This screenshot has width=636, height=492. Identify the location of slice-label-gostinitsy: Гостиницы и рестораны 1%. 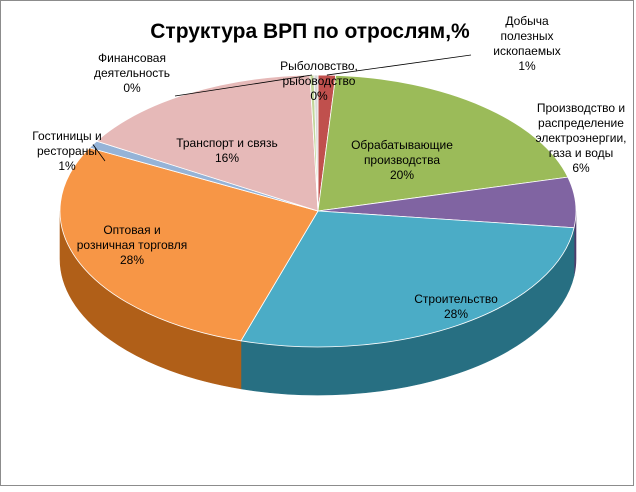
(66, 151).